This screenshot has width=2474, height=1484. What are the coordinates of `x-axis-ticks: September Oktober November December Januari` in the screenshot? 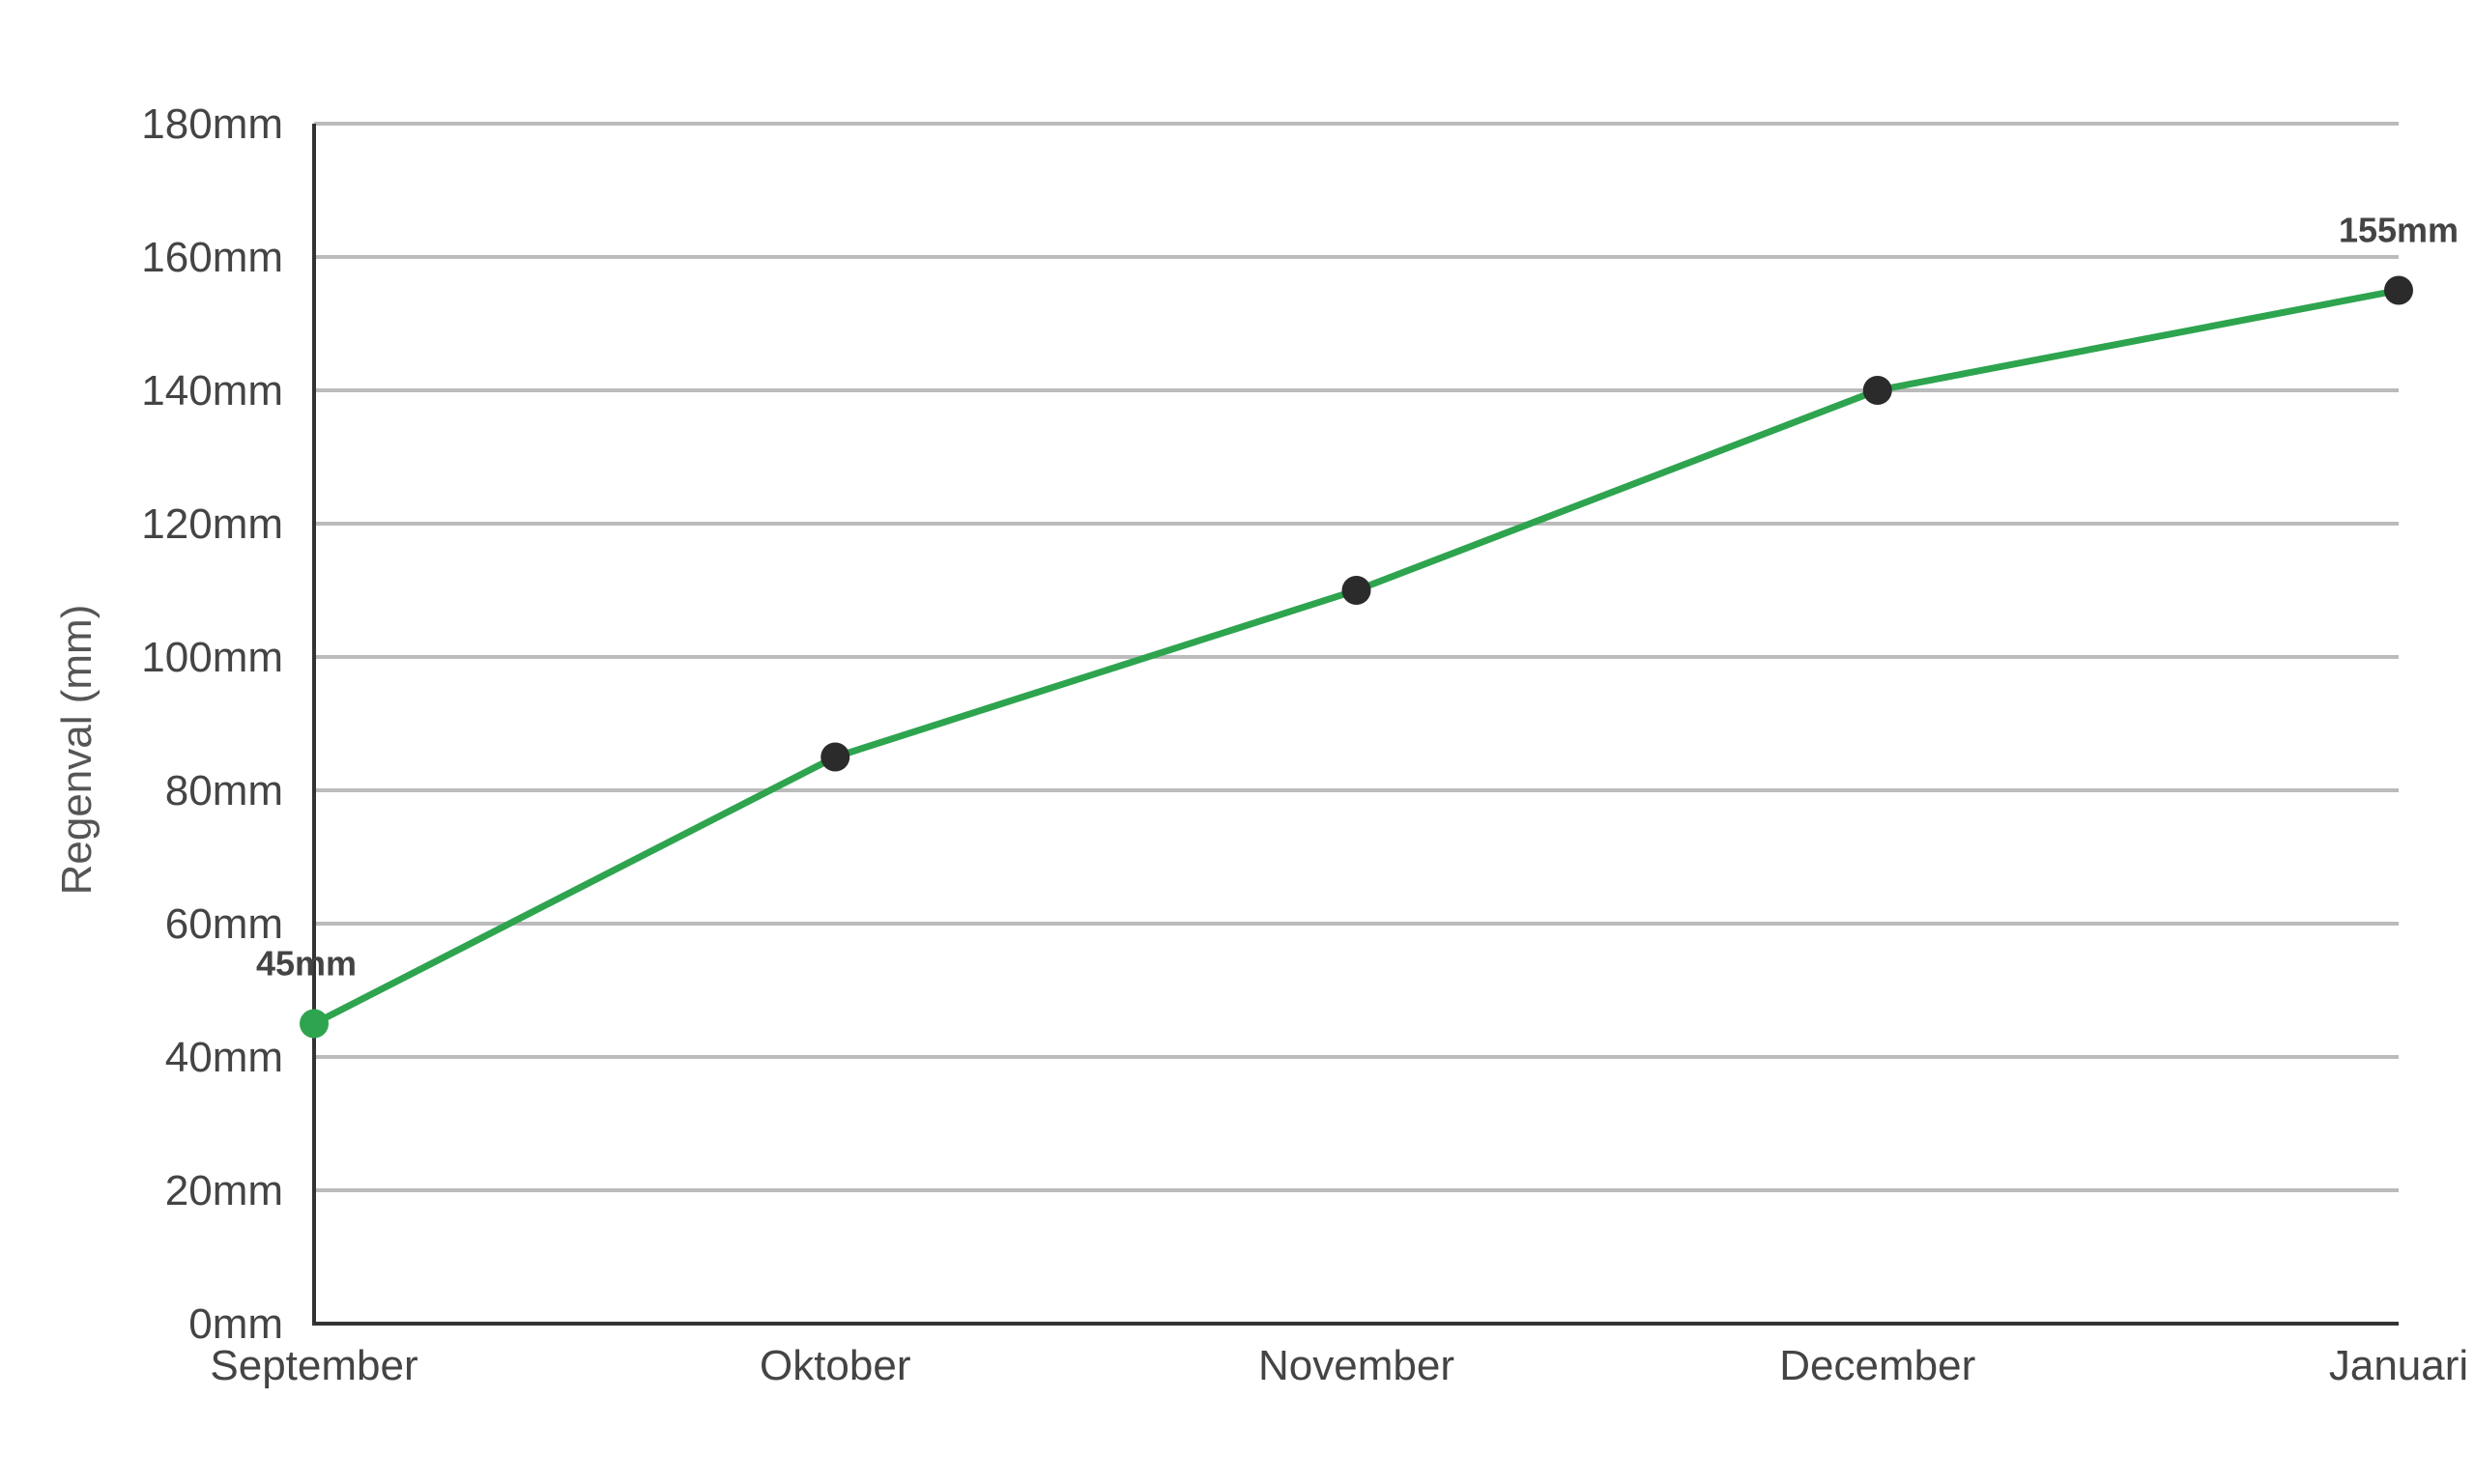 It's located at (1339, 1365).